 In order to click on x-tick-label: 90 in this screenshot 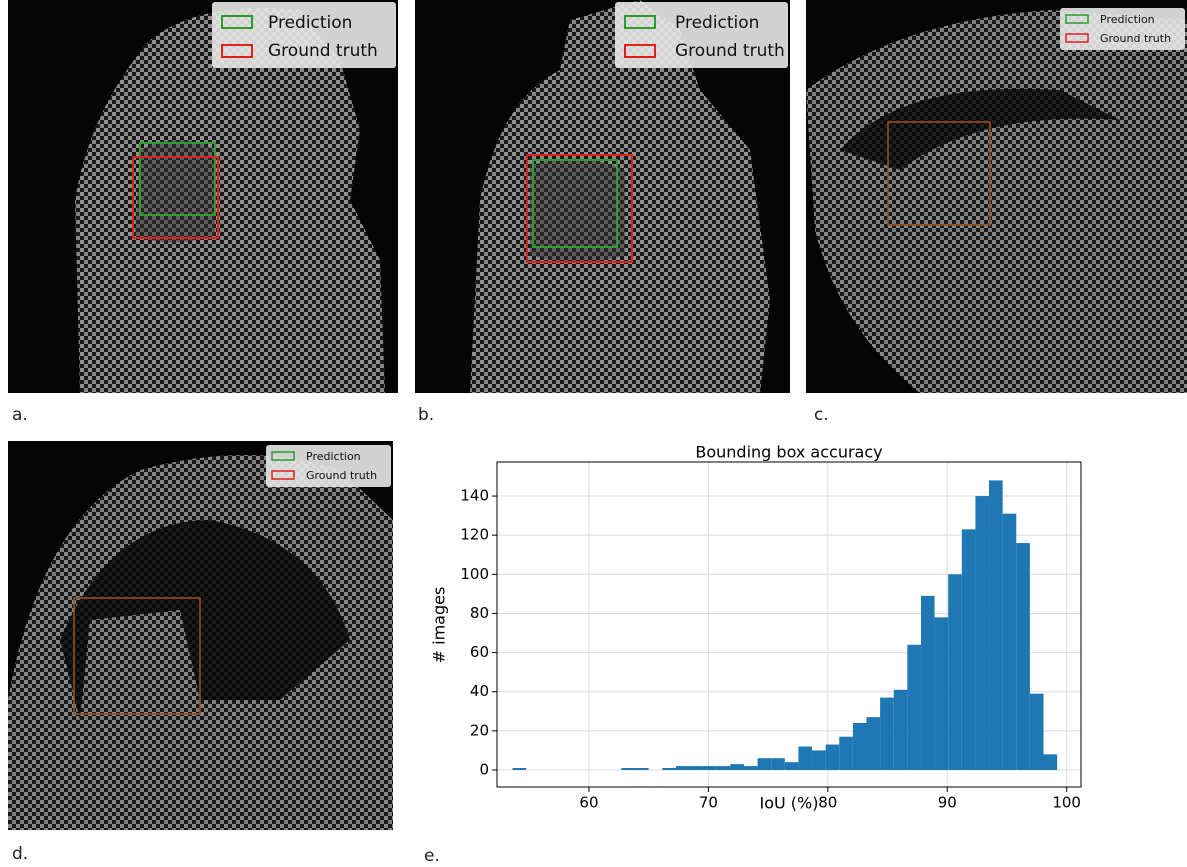, I will do `click(947, 803)`.